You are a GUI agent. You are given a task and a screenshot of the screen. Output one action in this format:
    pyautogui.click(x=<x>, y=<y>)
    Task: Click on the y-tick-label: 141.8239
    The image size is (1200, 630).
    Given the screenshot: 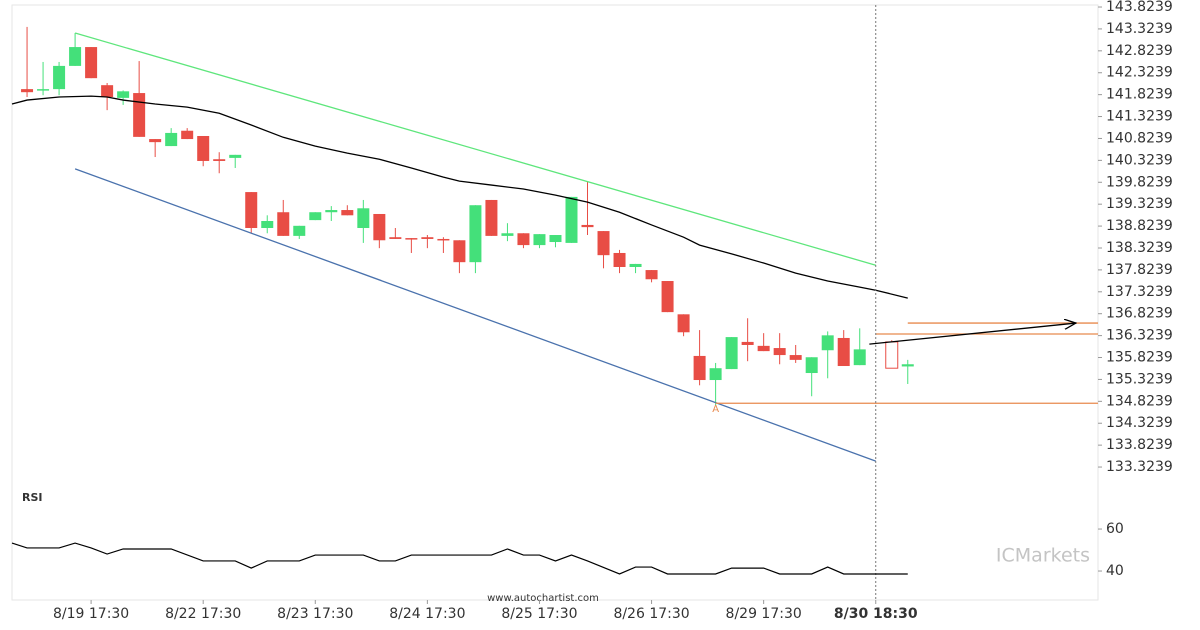 What is the action you would take?
    pyautogui.click(x=1139, y=95)
    